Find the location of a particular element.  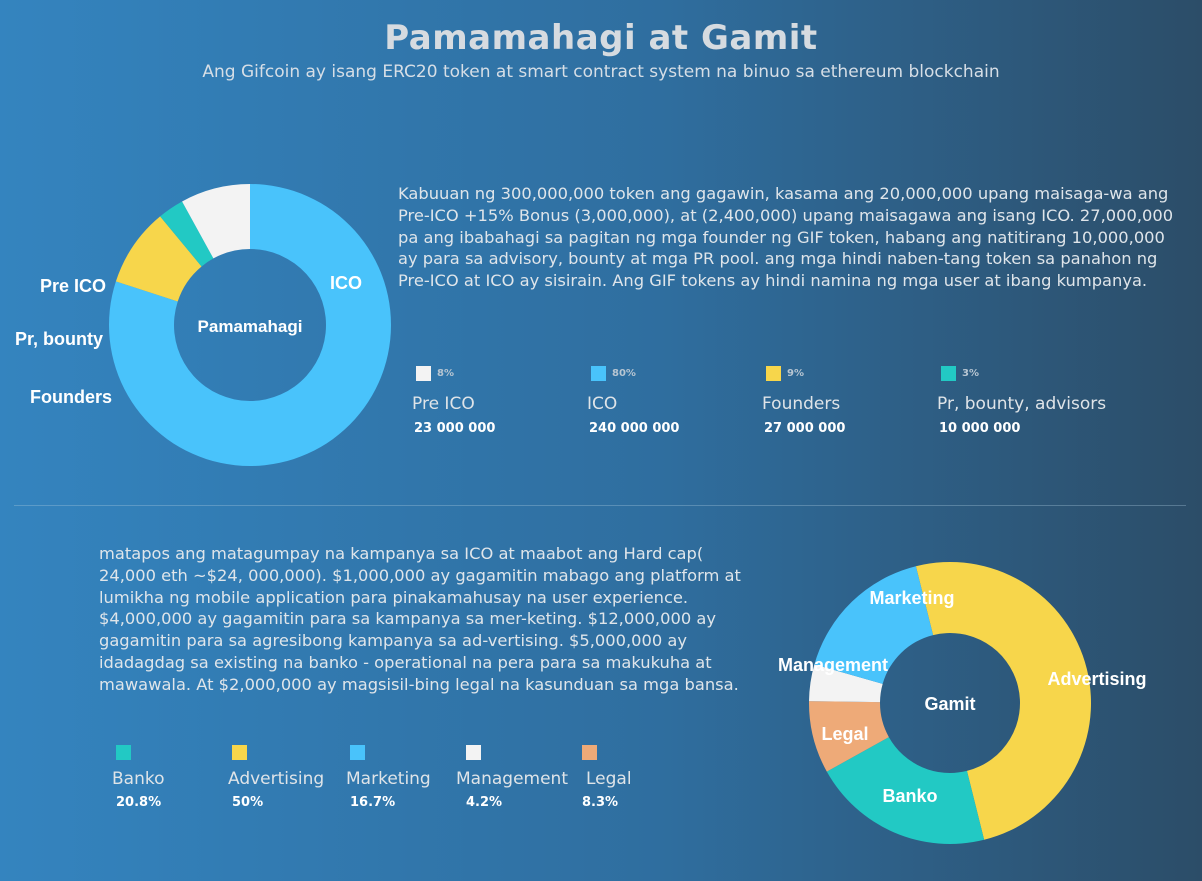

legend-name: Management is located at coordinates (512, 779).